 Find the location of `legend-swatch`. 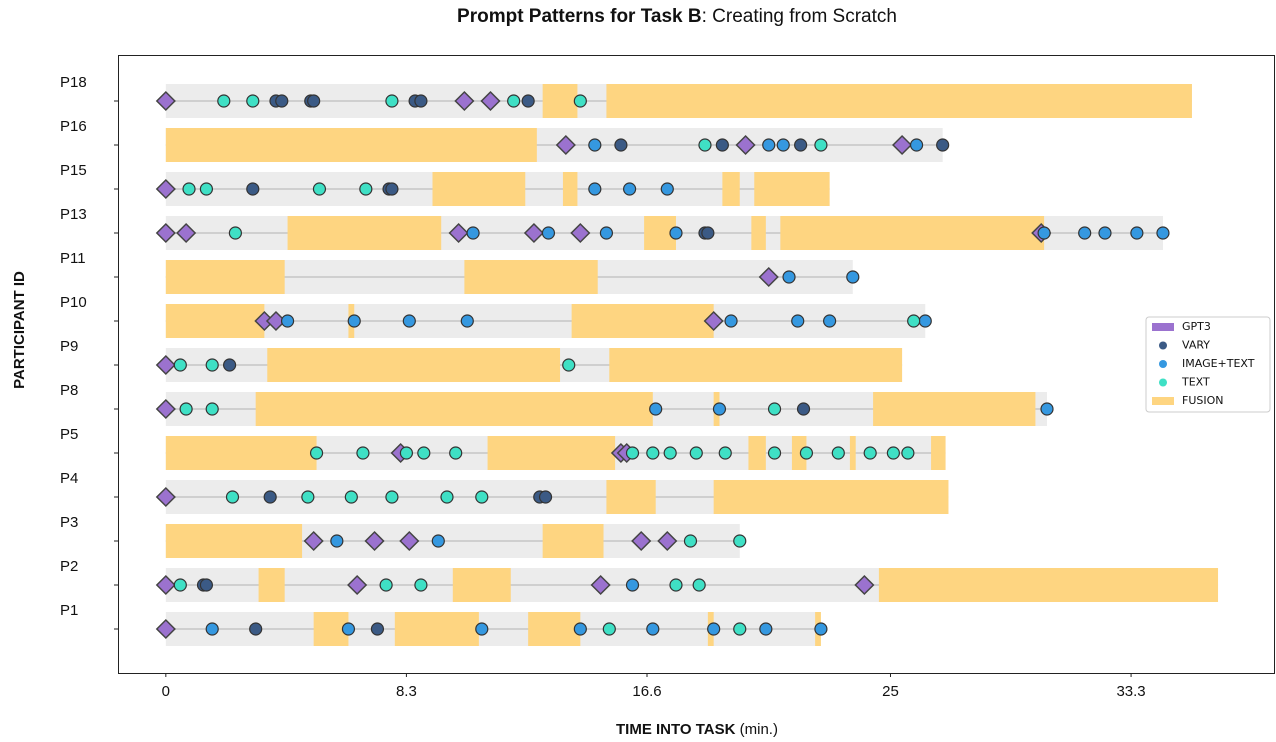

legend-swatch is located at coordinates (1163, 364).